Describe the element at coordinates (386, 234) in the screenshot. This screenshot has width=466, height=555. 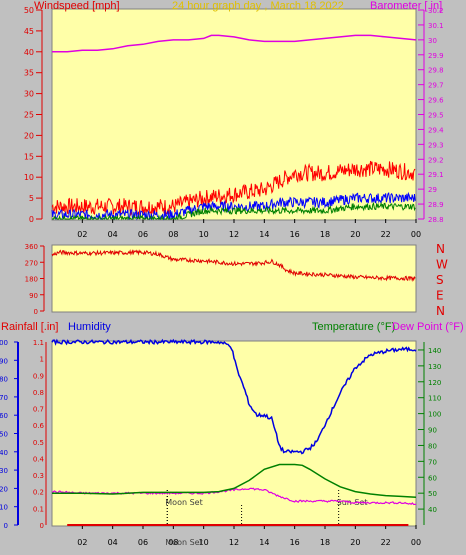
I see `wind-x-tick-label: 22` at that location.